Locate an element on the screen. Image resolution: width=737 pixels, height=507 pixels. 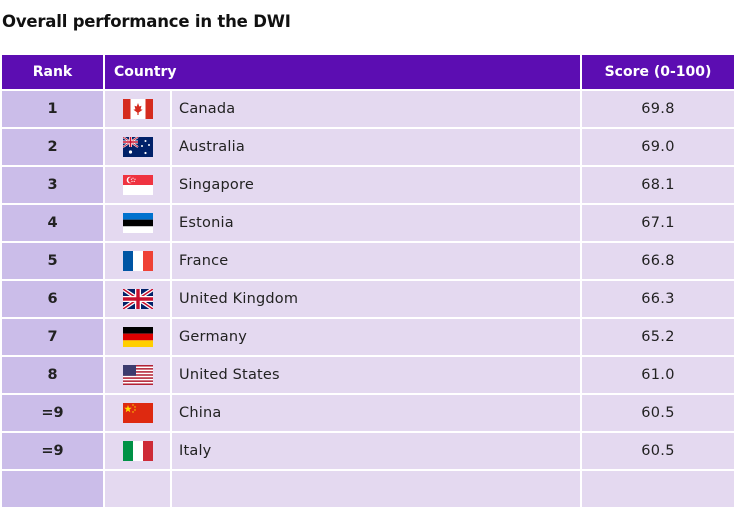
country-name: France is located at coordinates (376, 260).